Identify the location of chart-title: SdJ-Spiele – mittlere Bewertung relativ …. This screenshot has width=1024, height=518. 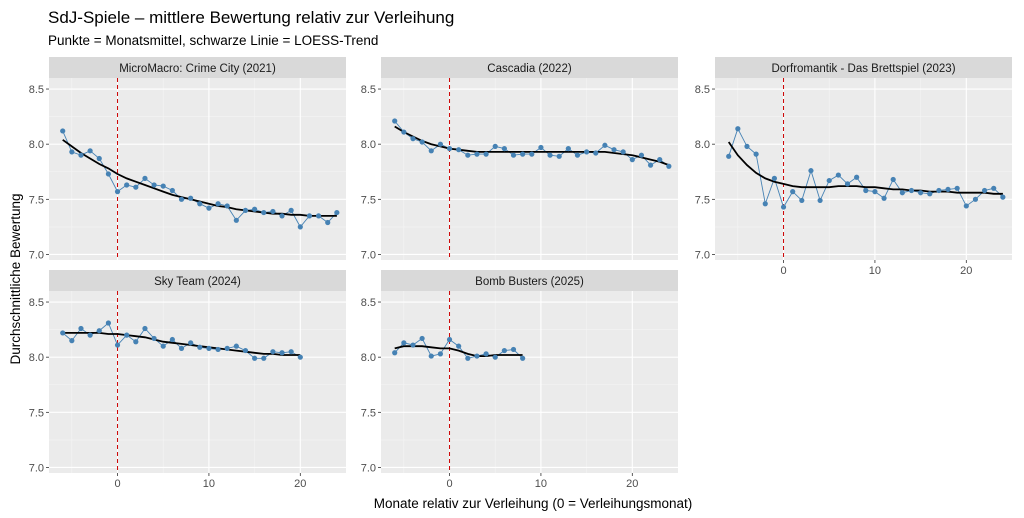
(251, 17).